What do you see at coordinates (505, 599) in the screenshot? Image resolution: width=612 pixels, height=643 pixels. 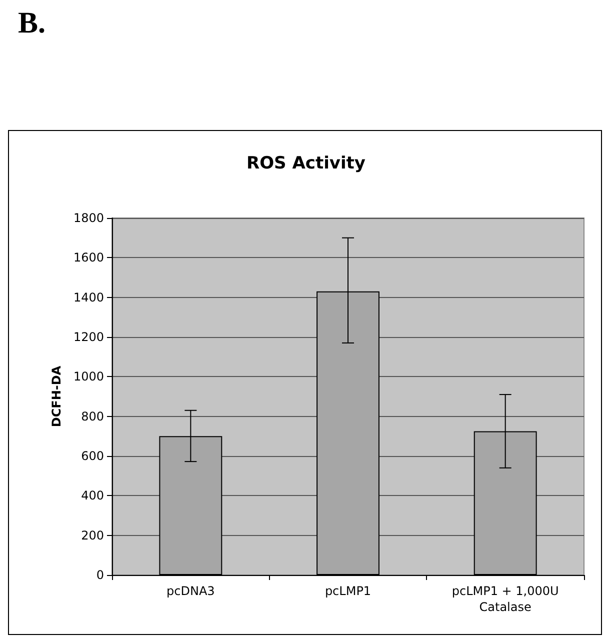 I see `x-tick-label: pcLMP1 + 1,000U Catalase` at bounding box center [505, 599].